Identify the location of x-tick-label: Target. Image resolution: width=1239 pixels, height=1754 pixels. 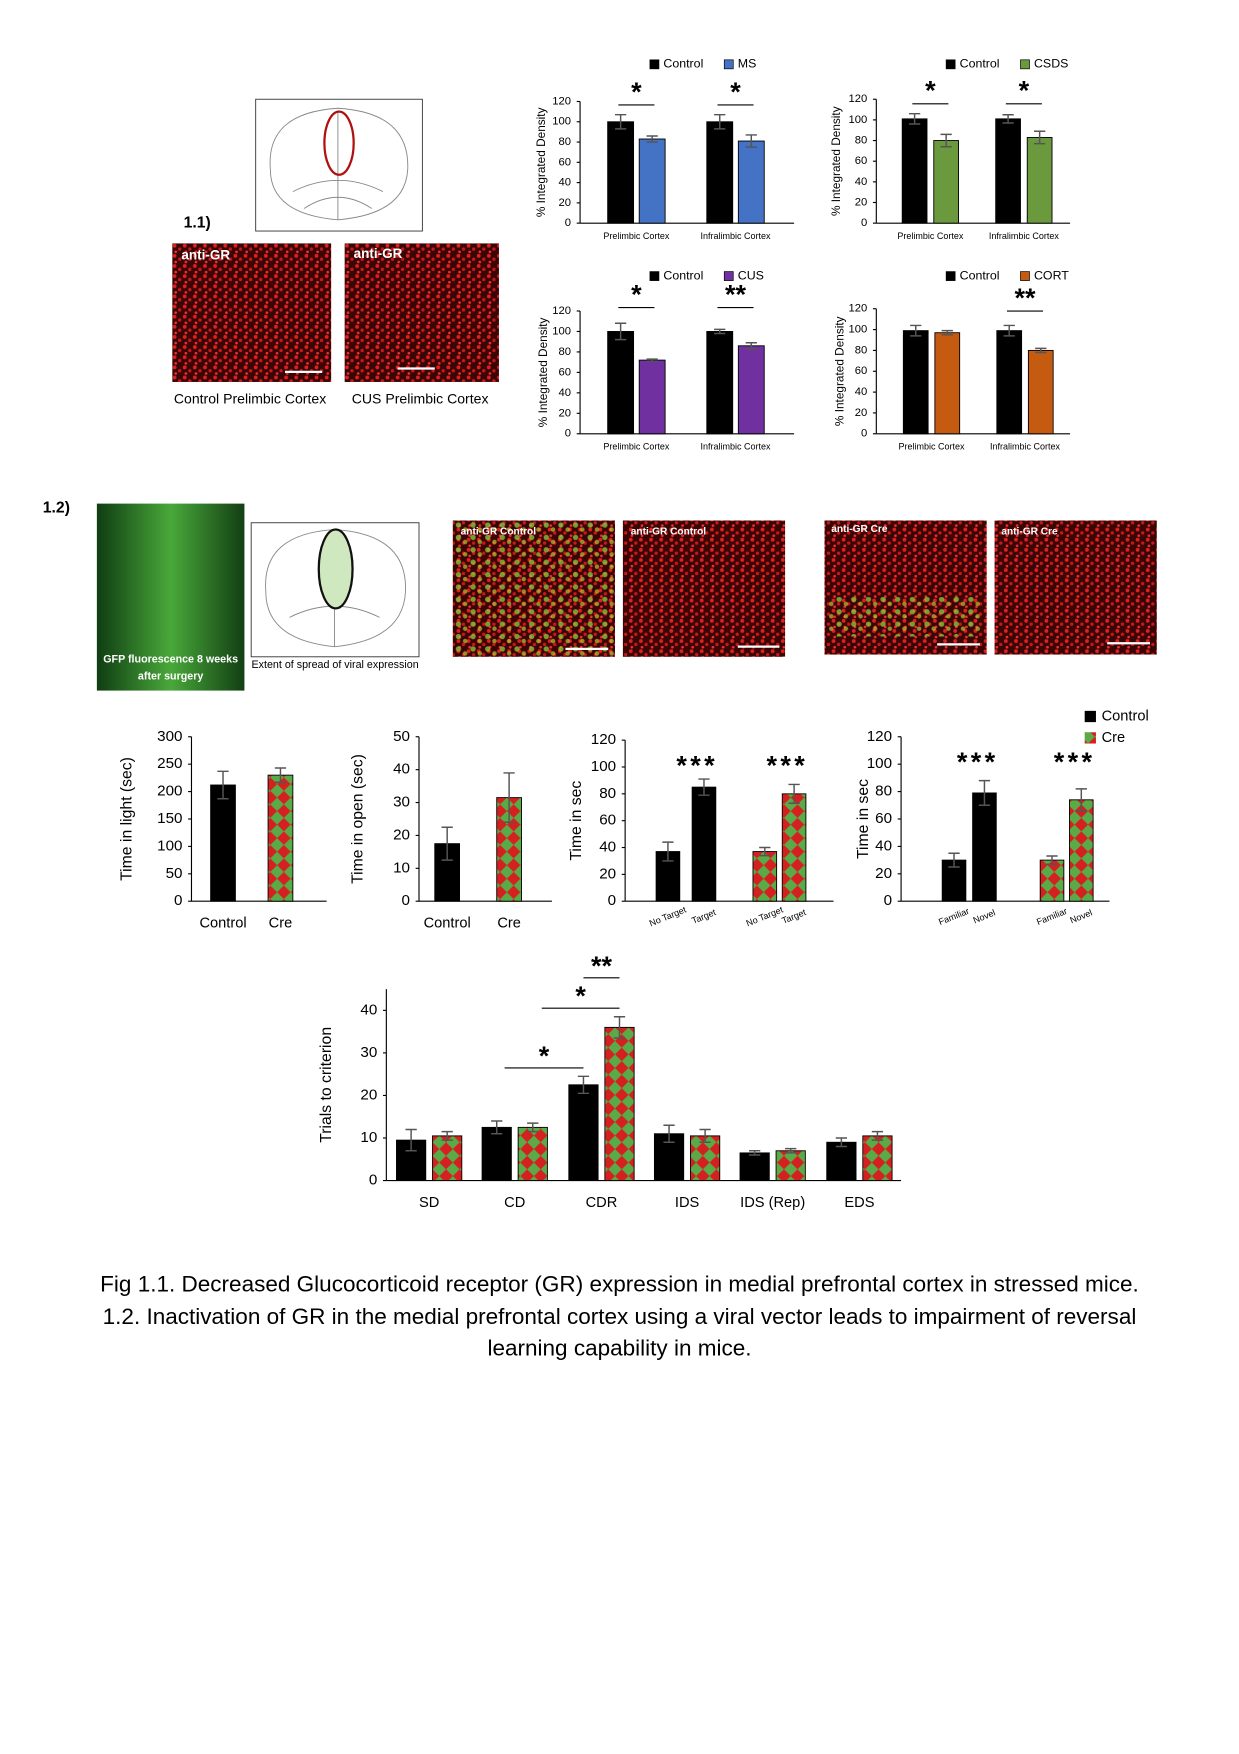
(703, 916).